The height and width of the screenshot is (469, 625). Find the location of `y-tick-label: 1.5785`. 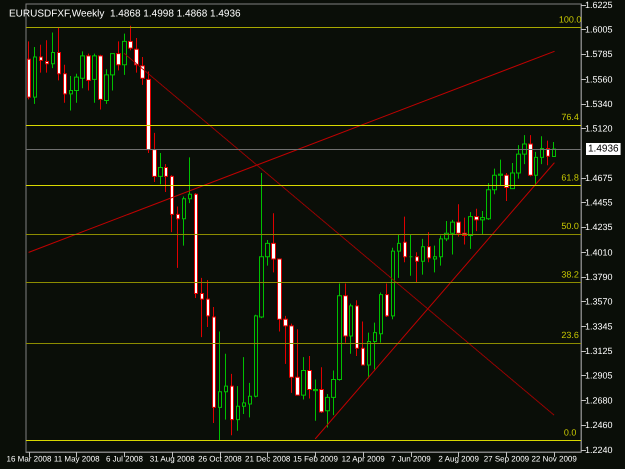

y-tick-label: 1.5785 is located at coordinates (599, 54).